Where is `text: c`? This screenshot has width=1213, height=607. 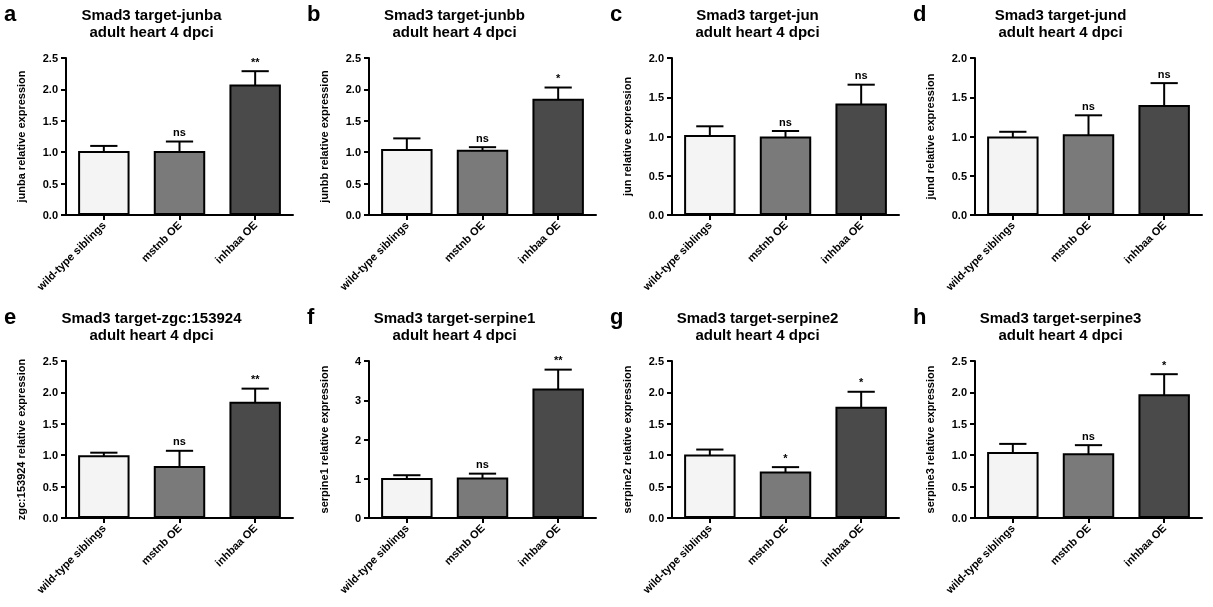
text: c is located at coordinates (616, 13).